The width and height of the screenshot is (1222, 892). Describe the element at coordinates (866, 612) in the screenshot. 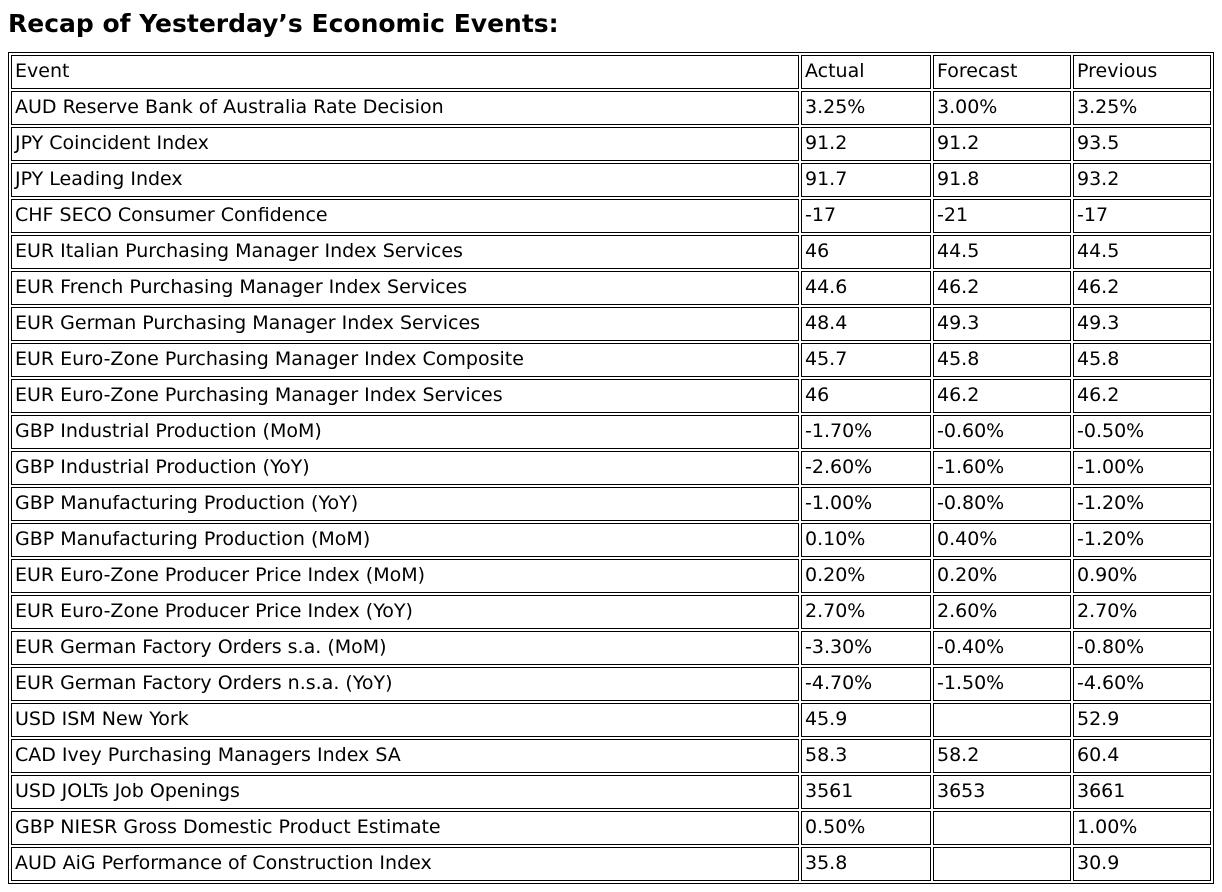

I see `cell-actual: 2.70%` at that location.